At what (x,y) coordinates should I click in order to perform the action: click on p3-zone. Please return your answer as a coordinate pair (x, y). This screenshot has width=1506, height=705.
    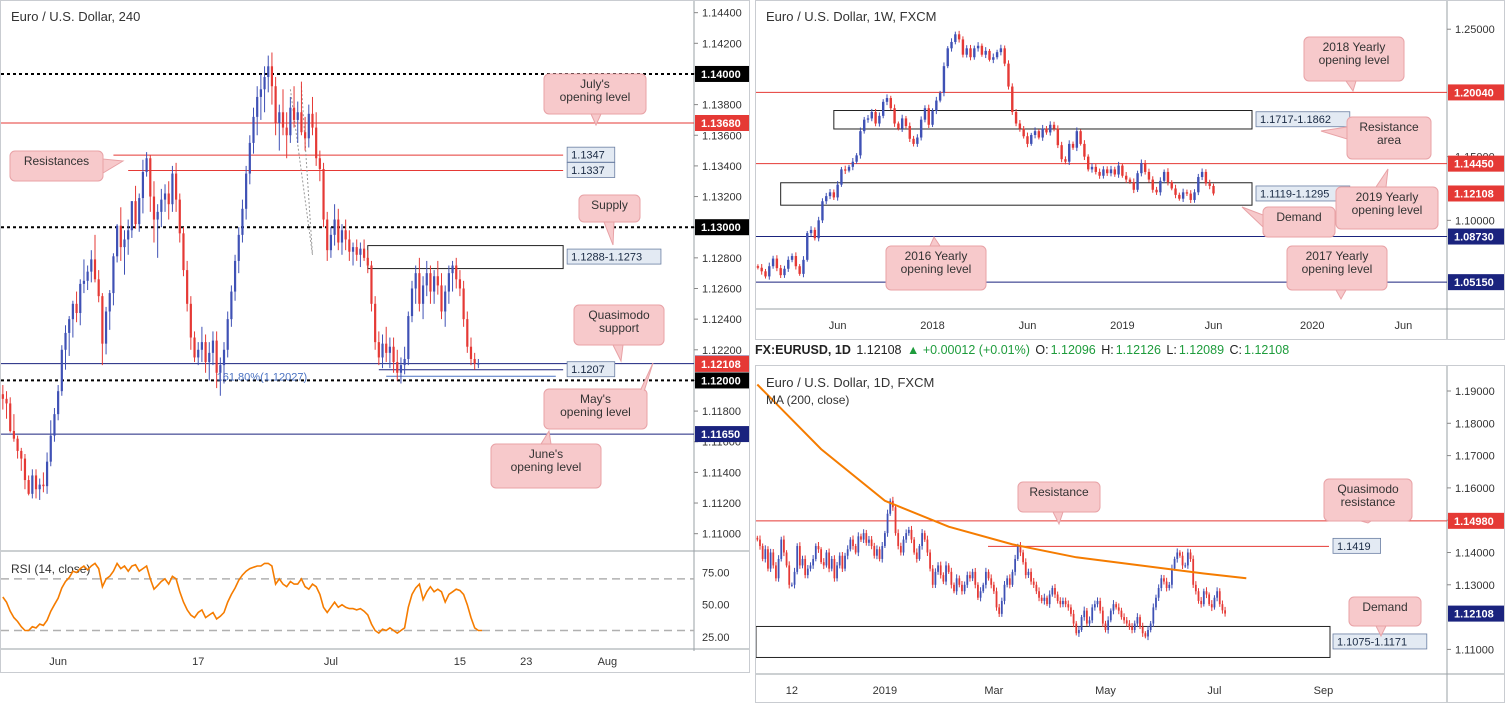
    Looking at the image, I should click on (1043, 641).